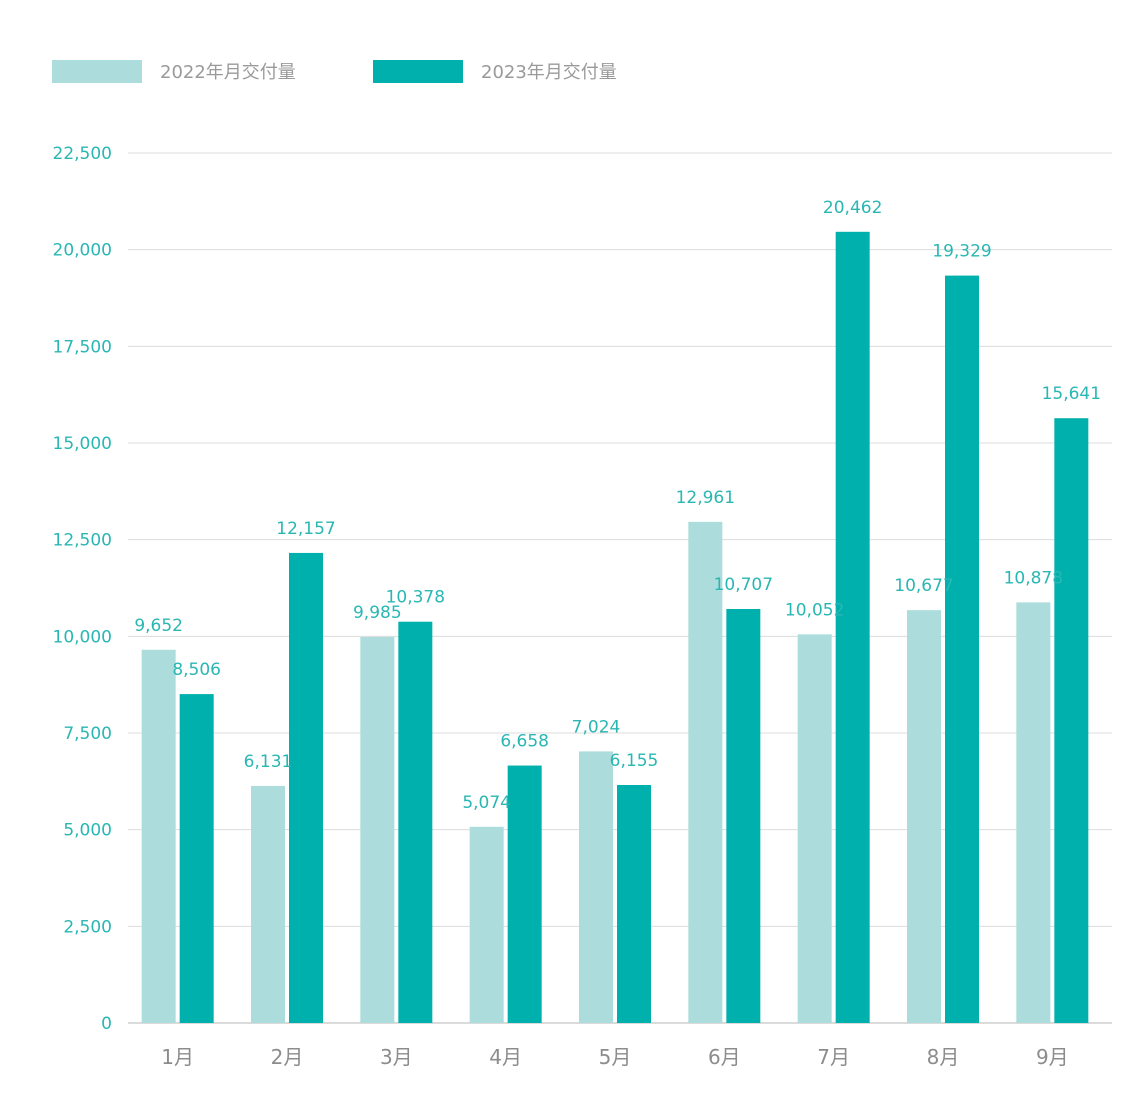 The width and height of the screenshot is (1143, 1093). Describe the element at coordinates (1033, 578) in the screenshot. I see `data-label: 10,878` at that location.